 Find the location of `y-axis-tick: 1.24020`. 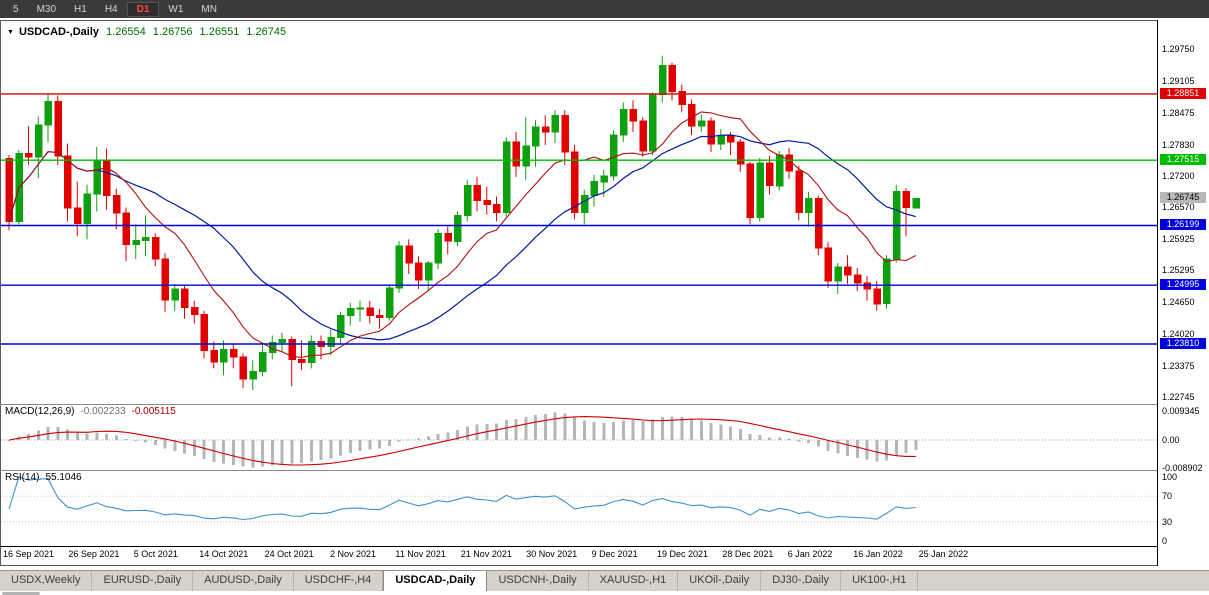

y-axis-tick: 1.24020 is located at coordinates (1178, 333).